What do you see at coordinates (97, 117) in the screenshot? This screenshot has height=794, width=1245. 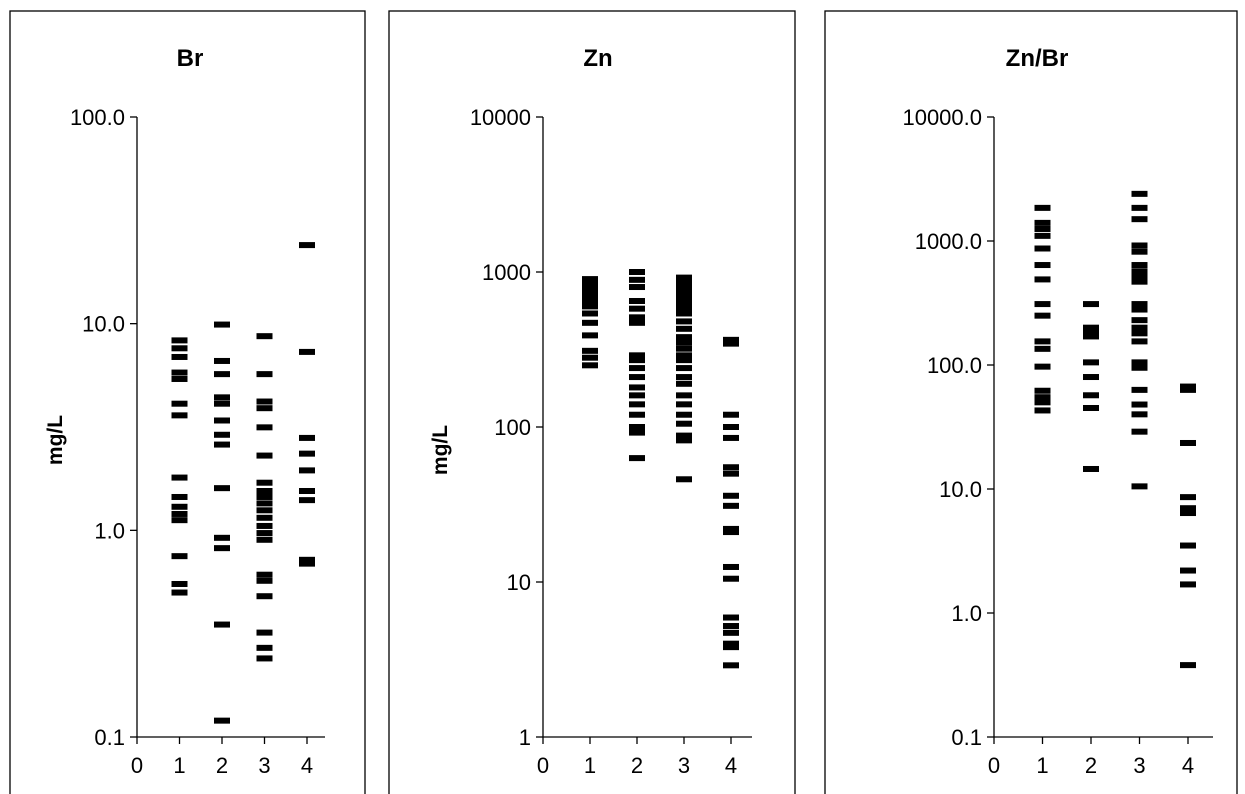 I see `y-tick-label: 100.0` at bounding box center [97, 117].